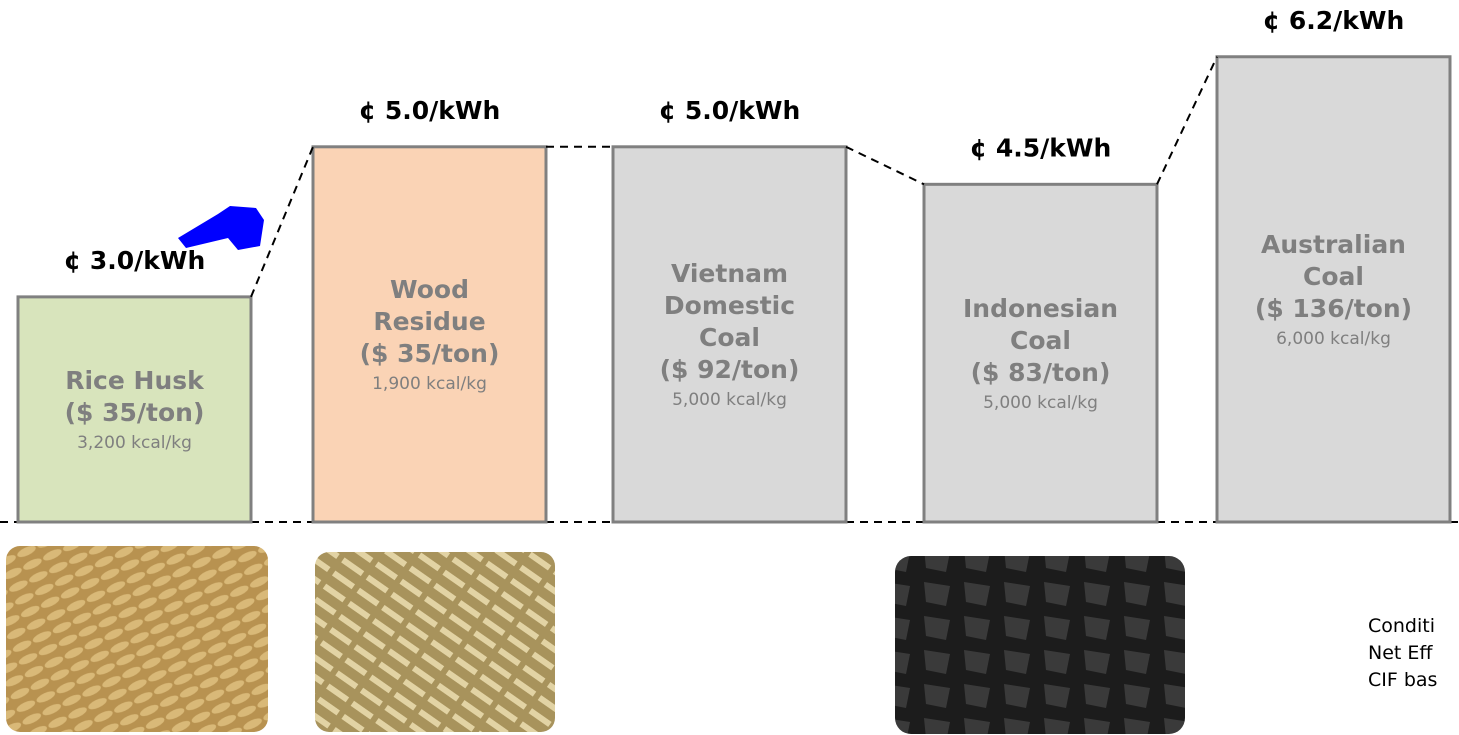 This screenshot has height=735, width=1459. I want to click on category-label: Indonesian Coal, so click(1040, 325).